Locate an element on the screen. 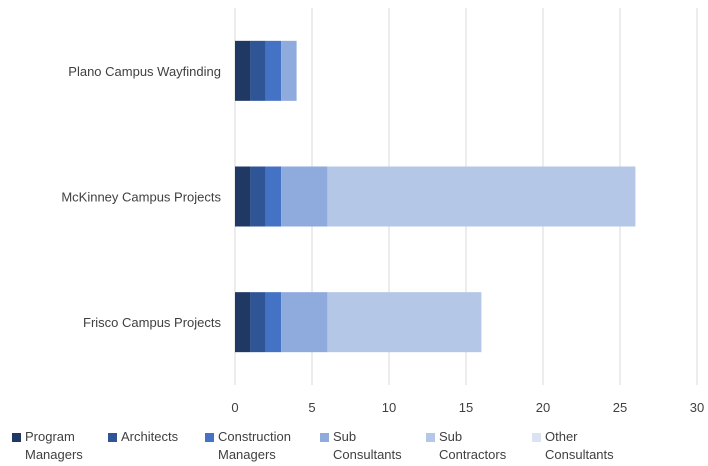 This screenshot has width=708, height=466. legend-label: Other Consultants is located at coordinates (579, 446).